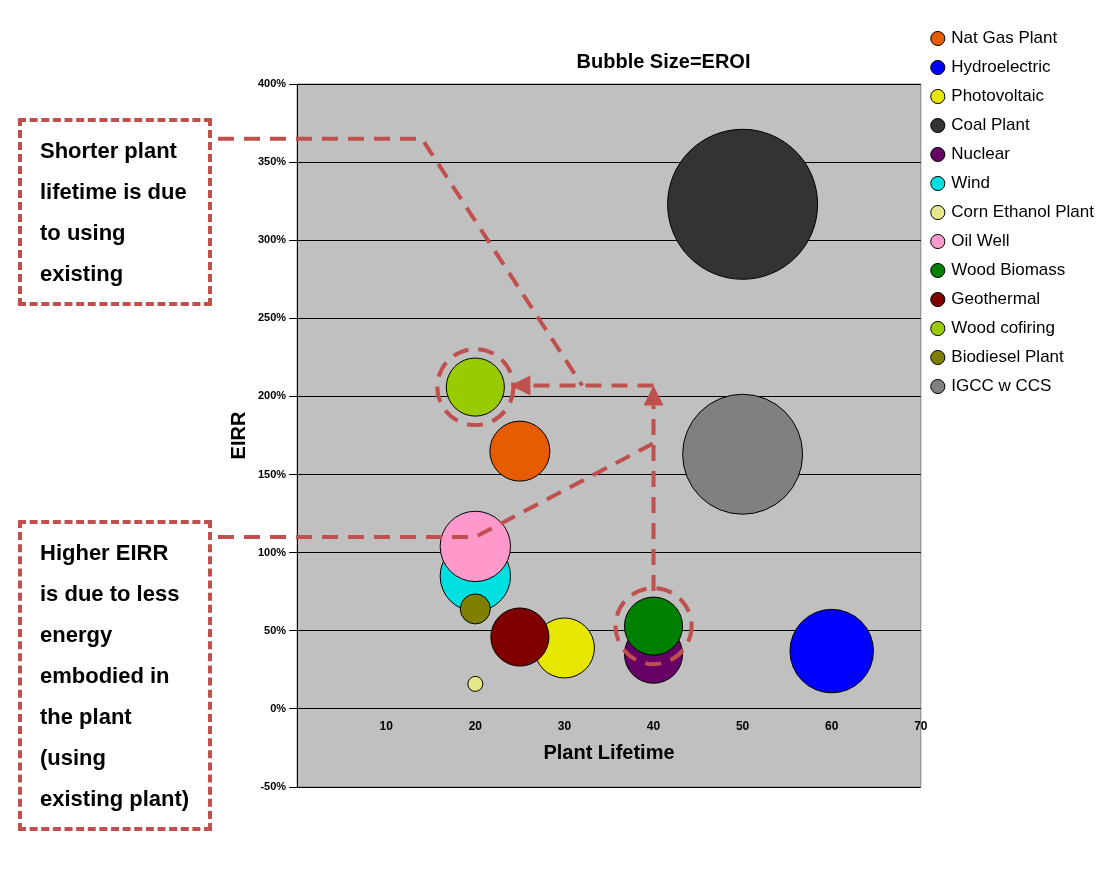 The width and height of the screenshot is (1113, 869). Describe the element at coordinates (237, 435) in the screenshot. I see `y-axis-title: EIRR` at that location.